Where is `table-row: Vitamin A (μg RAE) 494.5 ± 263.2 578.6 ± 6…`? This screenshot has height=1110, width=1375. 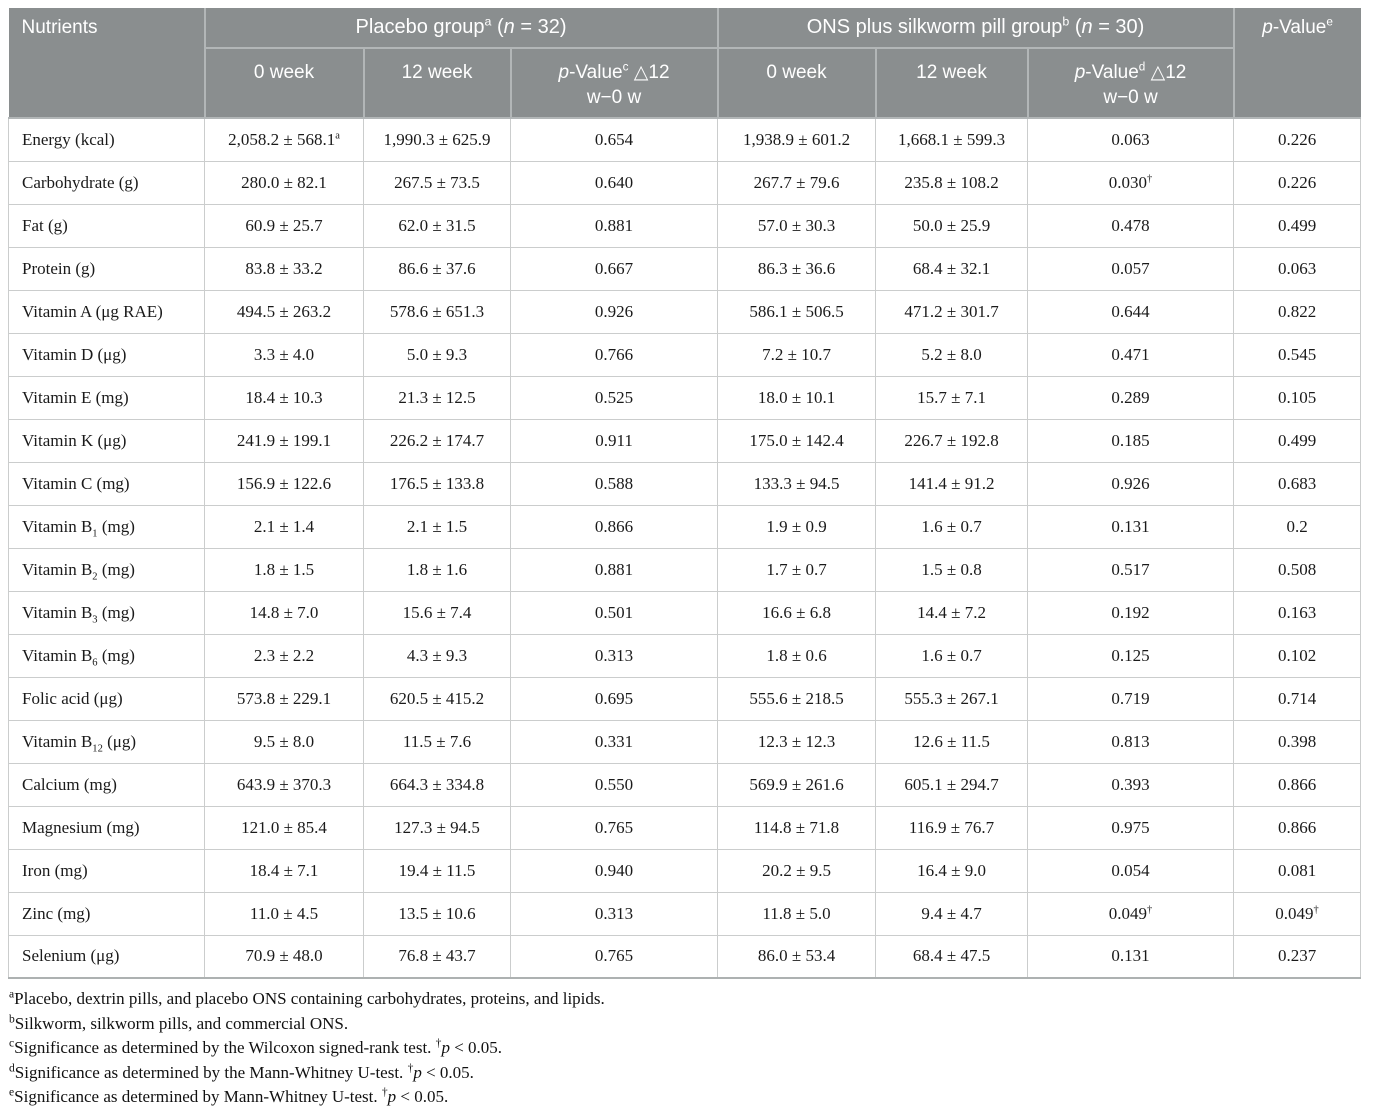 table-row: Vitamin A (μg RAE) 494.5 ± 263.2 578.6 ± 6… is located at coordinates (685, 311).